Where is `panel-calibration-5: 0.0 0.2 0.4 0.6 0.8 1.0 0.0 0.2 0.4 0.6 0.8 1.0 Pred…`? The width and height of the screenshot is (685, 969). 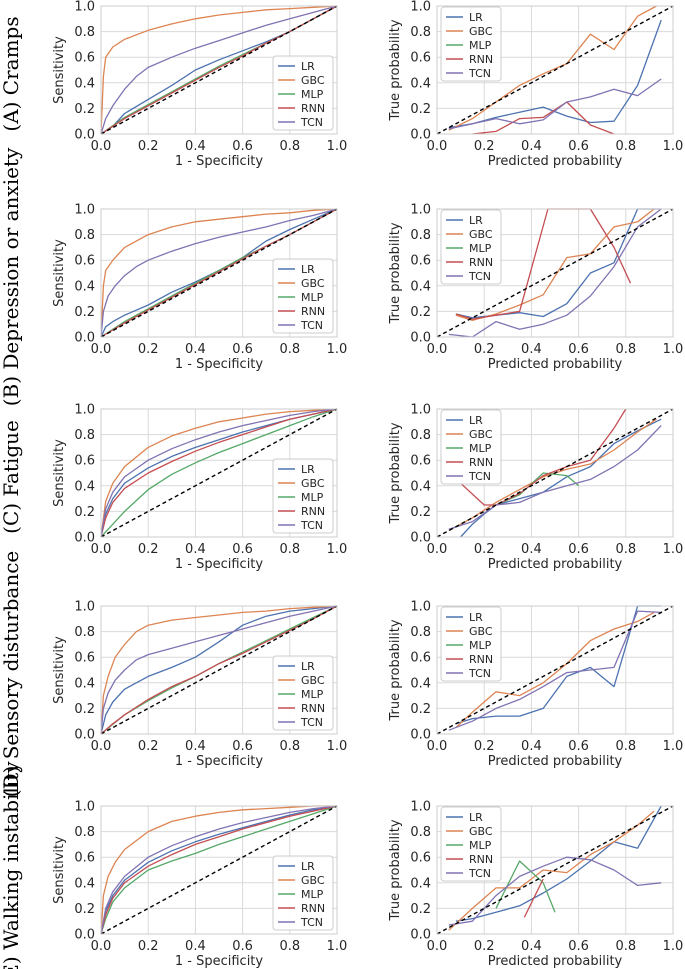 panel-calibration-5: 0.0 0.2 0.4 0.6 0.8 1.0 0.0 0.2 0.4 0.6 0.8 1.0 Pred… is located at coordinates (535, 884).